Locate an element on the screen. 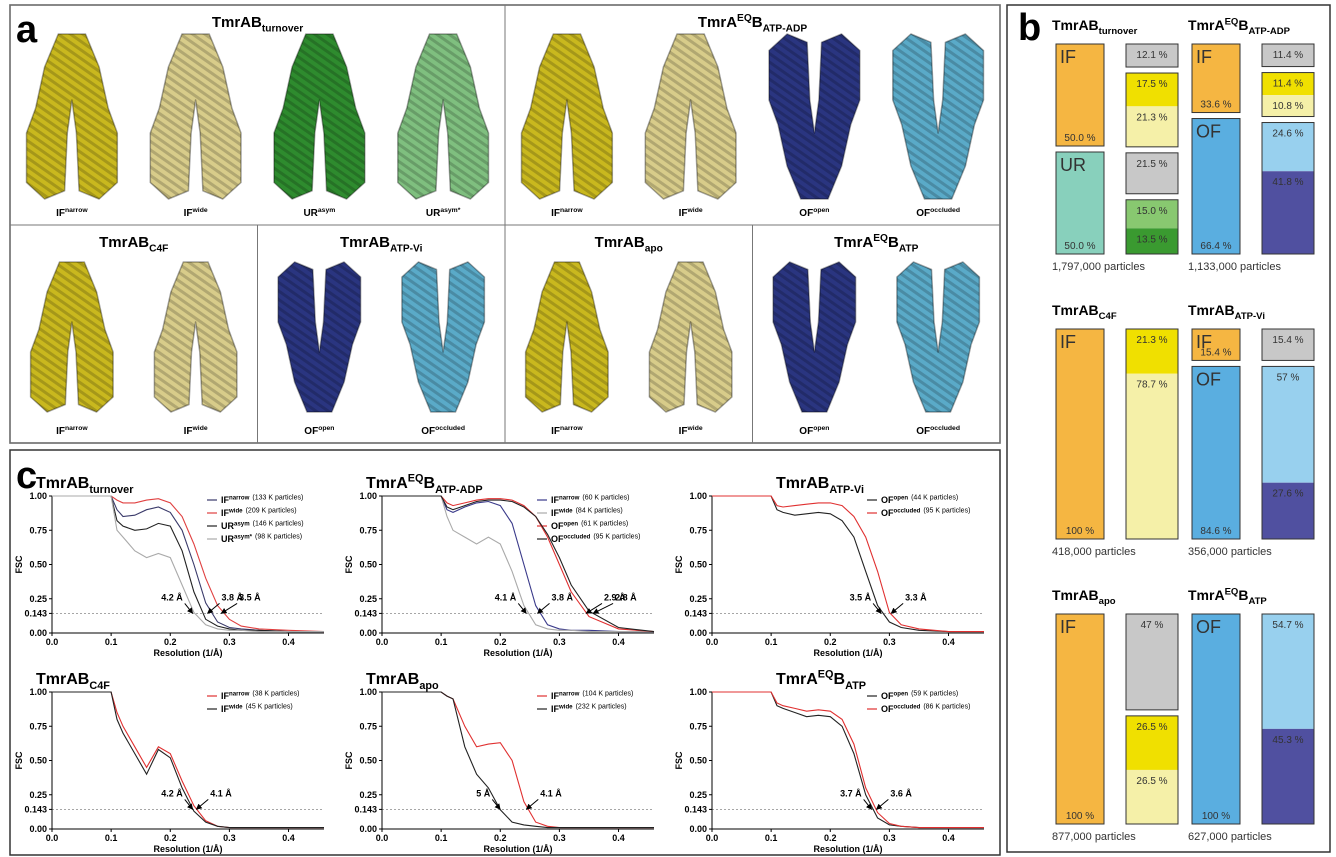 This screenshot has width=1336, height=857. legend-particles: (59 K particles) is located at coordinates (934, 693).